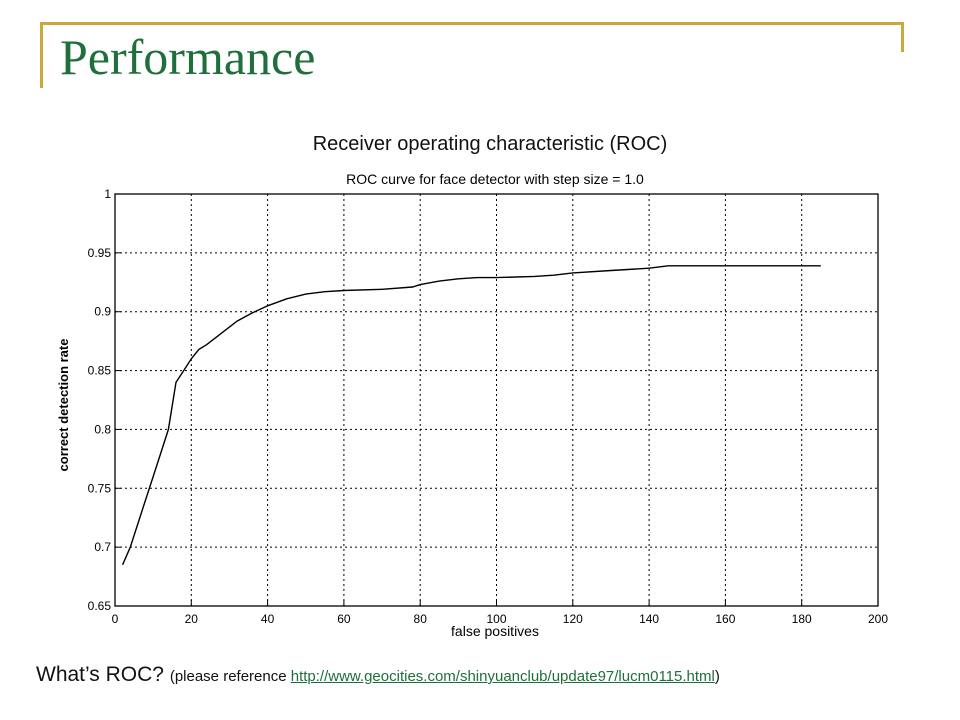  Describe the element at coordinates (495, 631) in the screenshot. I see `x-axis-label: false positives` at that location.